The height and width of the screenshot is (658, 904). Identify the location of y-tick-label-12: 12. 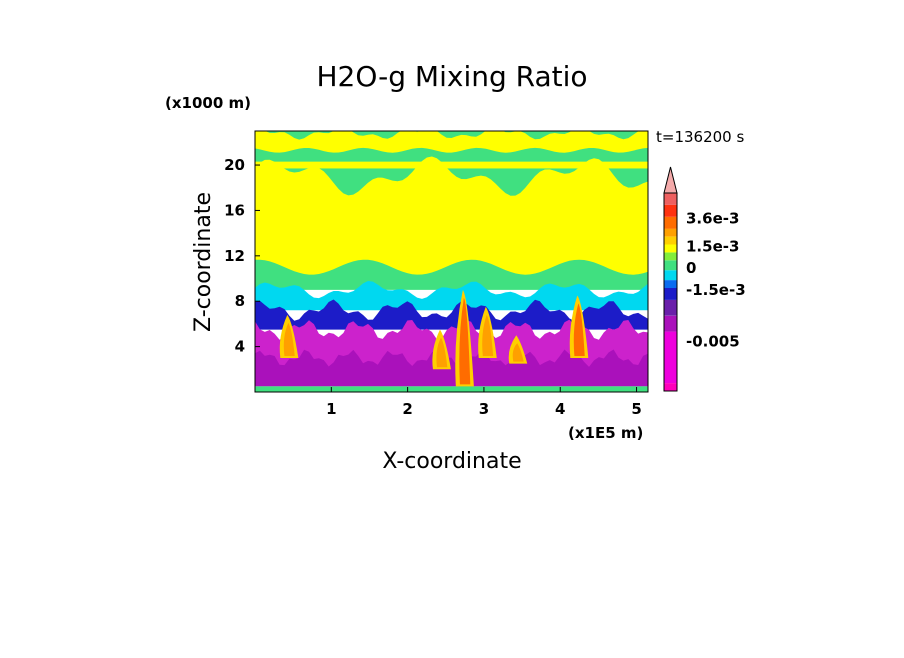
(234, 256).